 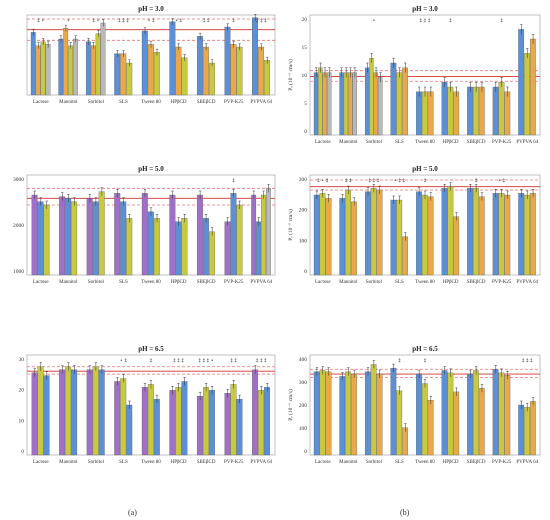 What do you see at coordinates (22, 421) in the screenshot?
I see `y-tick-label: 10` at bounding box center [22, 421].